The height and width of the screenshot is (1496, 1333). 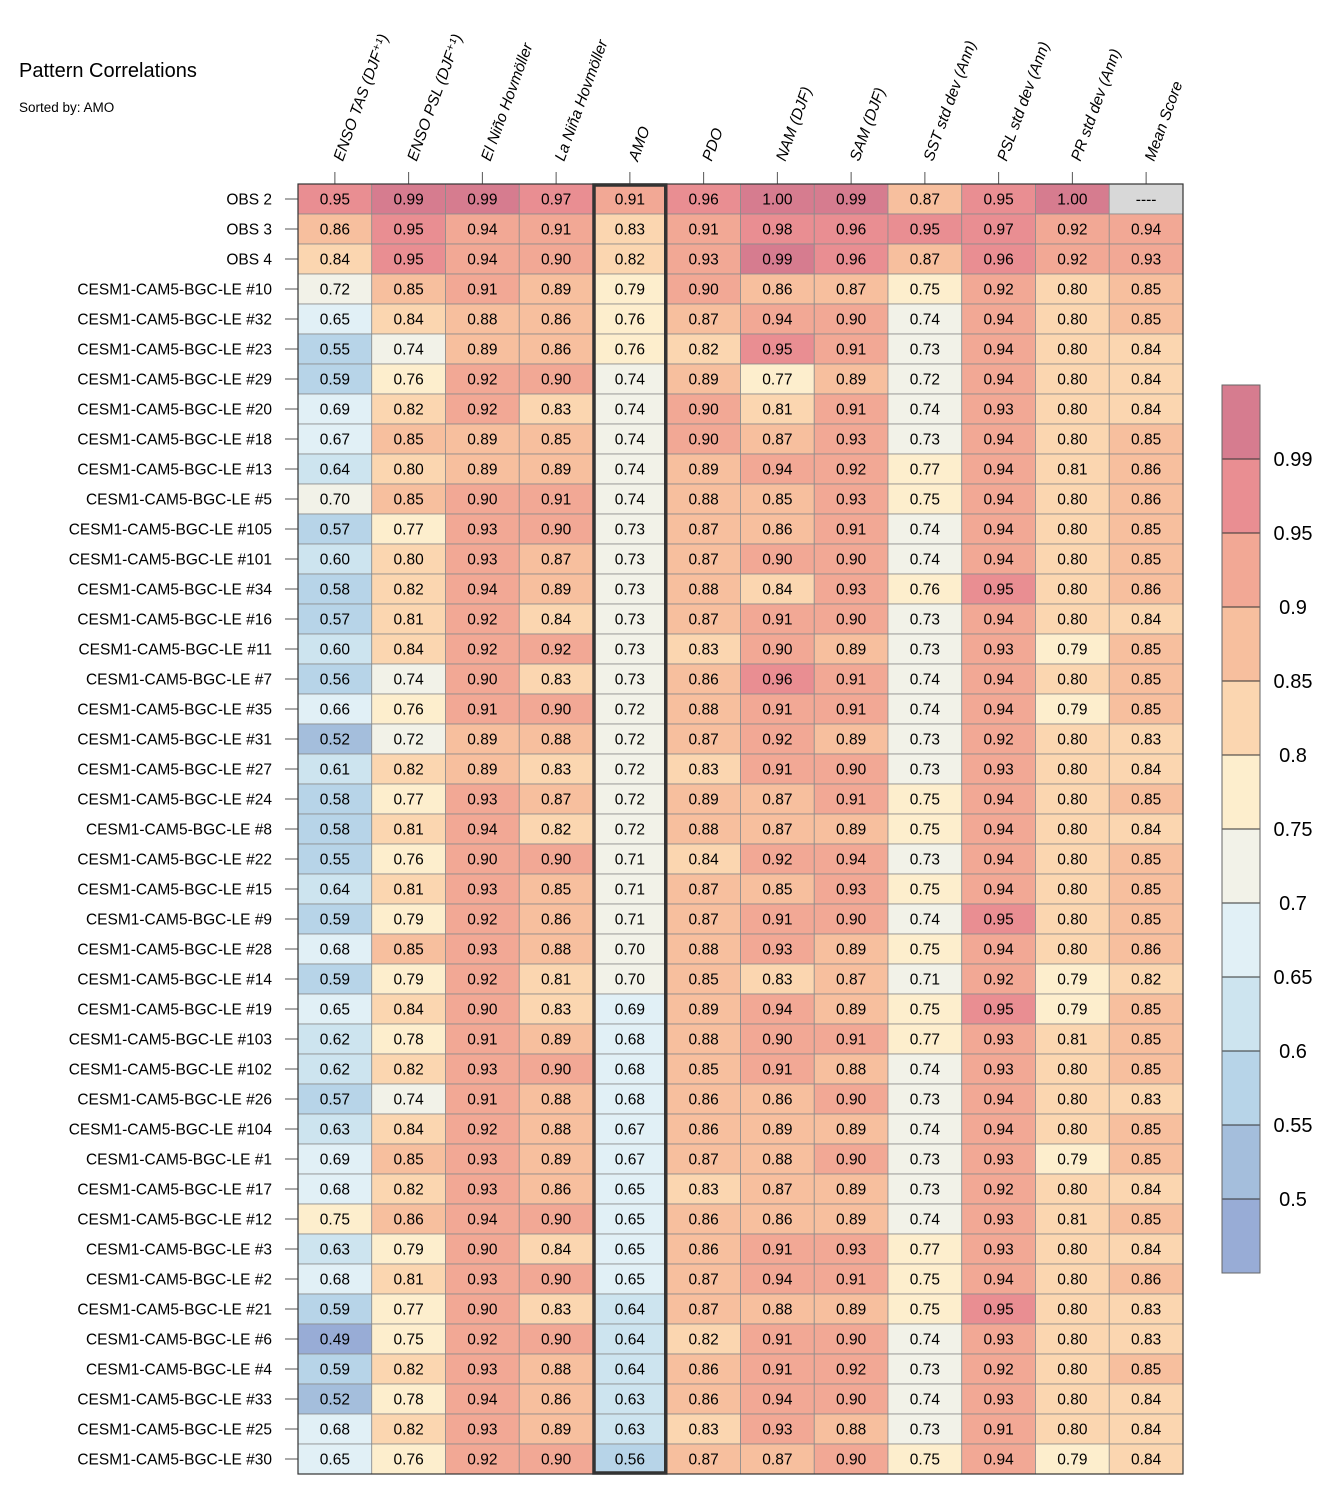 I want to click on cell-value: 1.00, so click(x=777, y=200).